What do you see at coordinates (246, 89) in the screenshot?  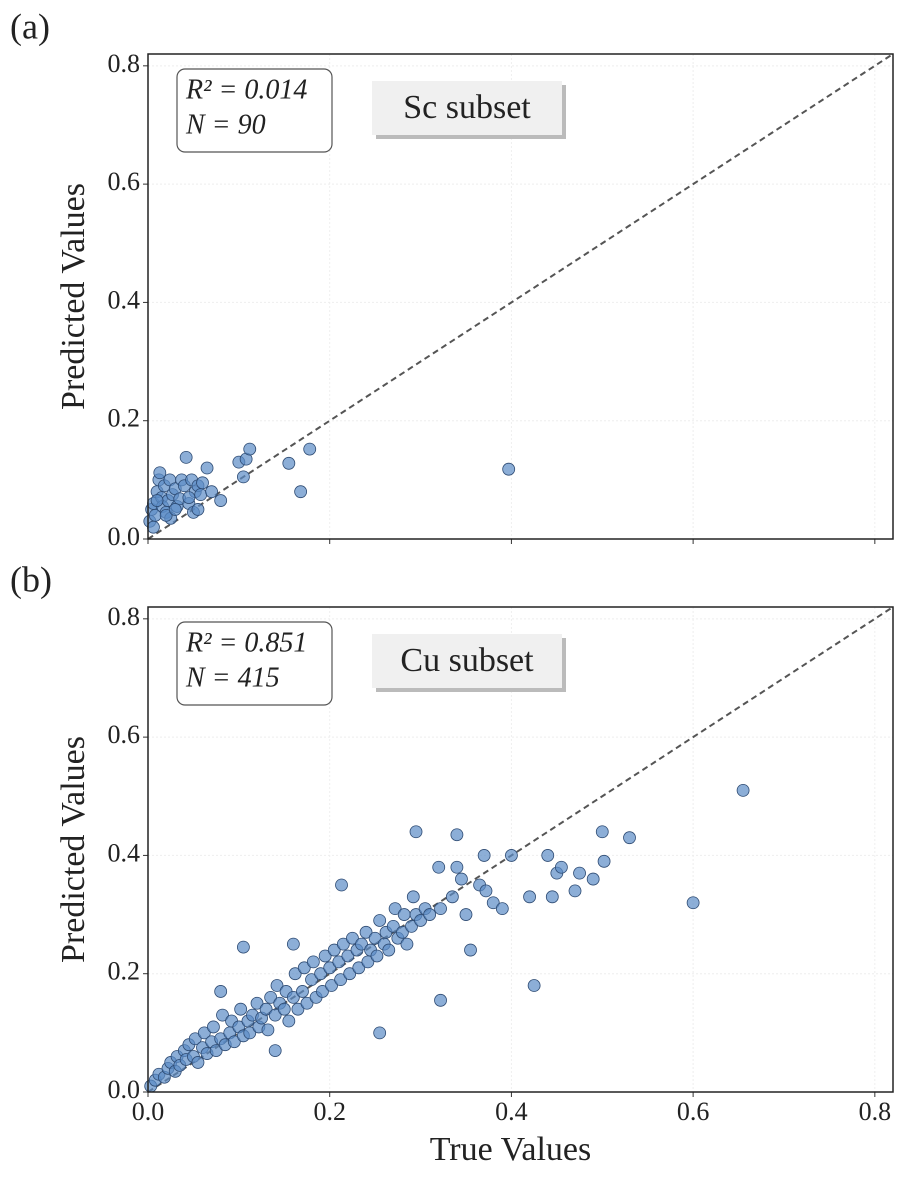 I see `stats-text: R² = 0.014` at bounding box center [246, 89].